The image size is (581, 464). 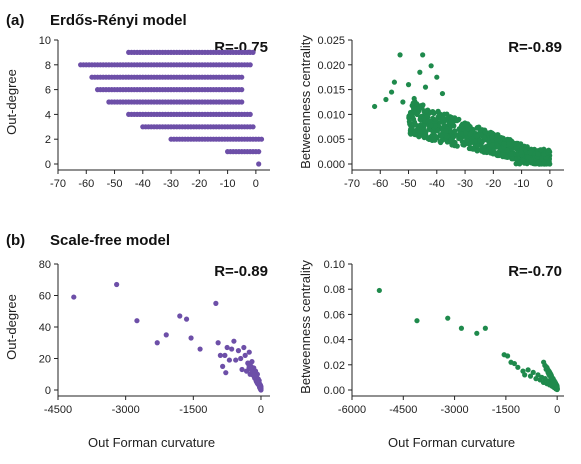 What do you see at coordinates (409, 184) in the screenshot?
I see `x-tick-label: -50` at bounding box center [409, 184].